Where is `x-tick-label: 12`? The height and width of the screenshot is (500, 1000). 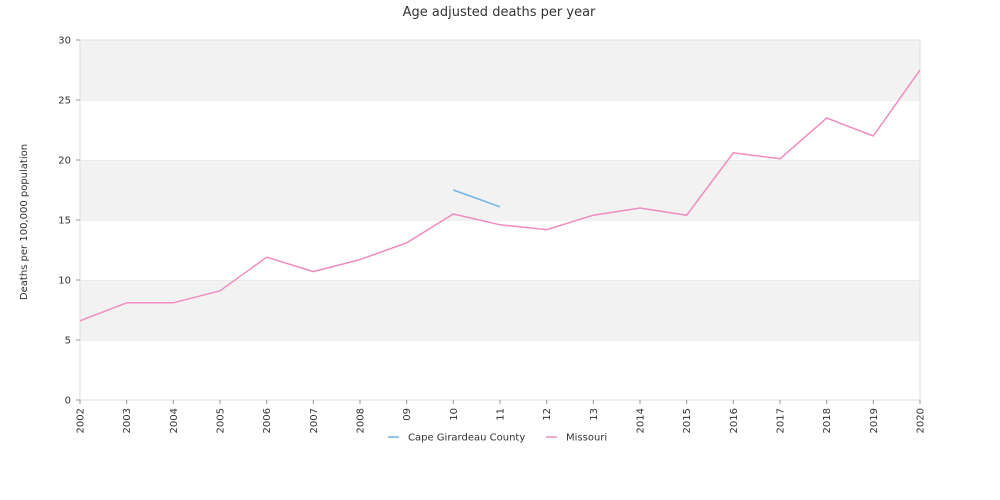 x-tick-label: 12 is located at coordinates (547, 414).